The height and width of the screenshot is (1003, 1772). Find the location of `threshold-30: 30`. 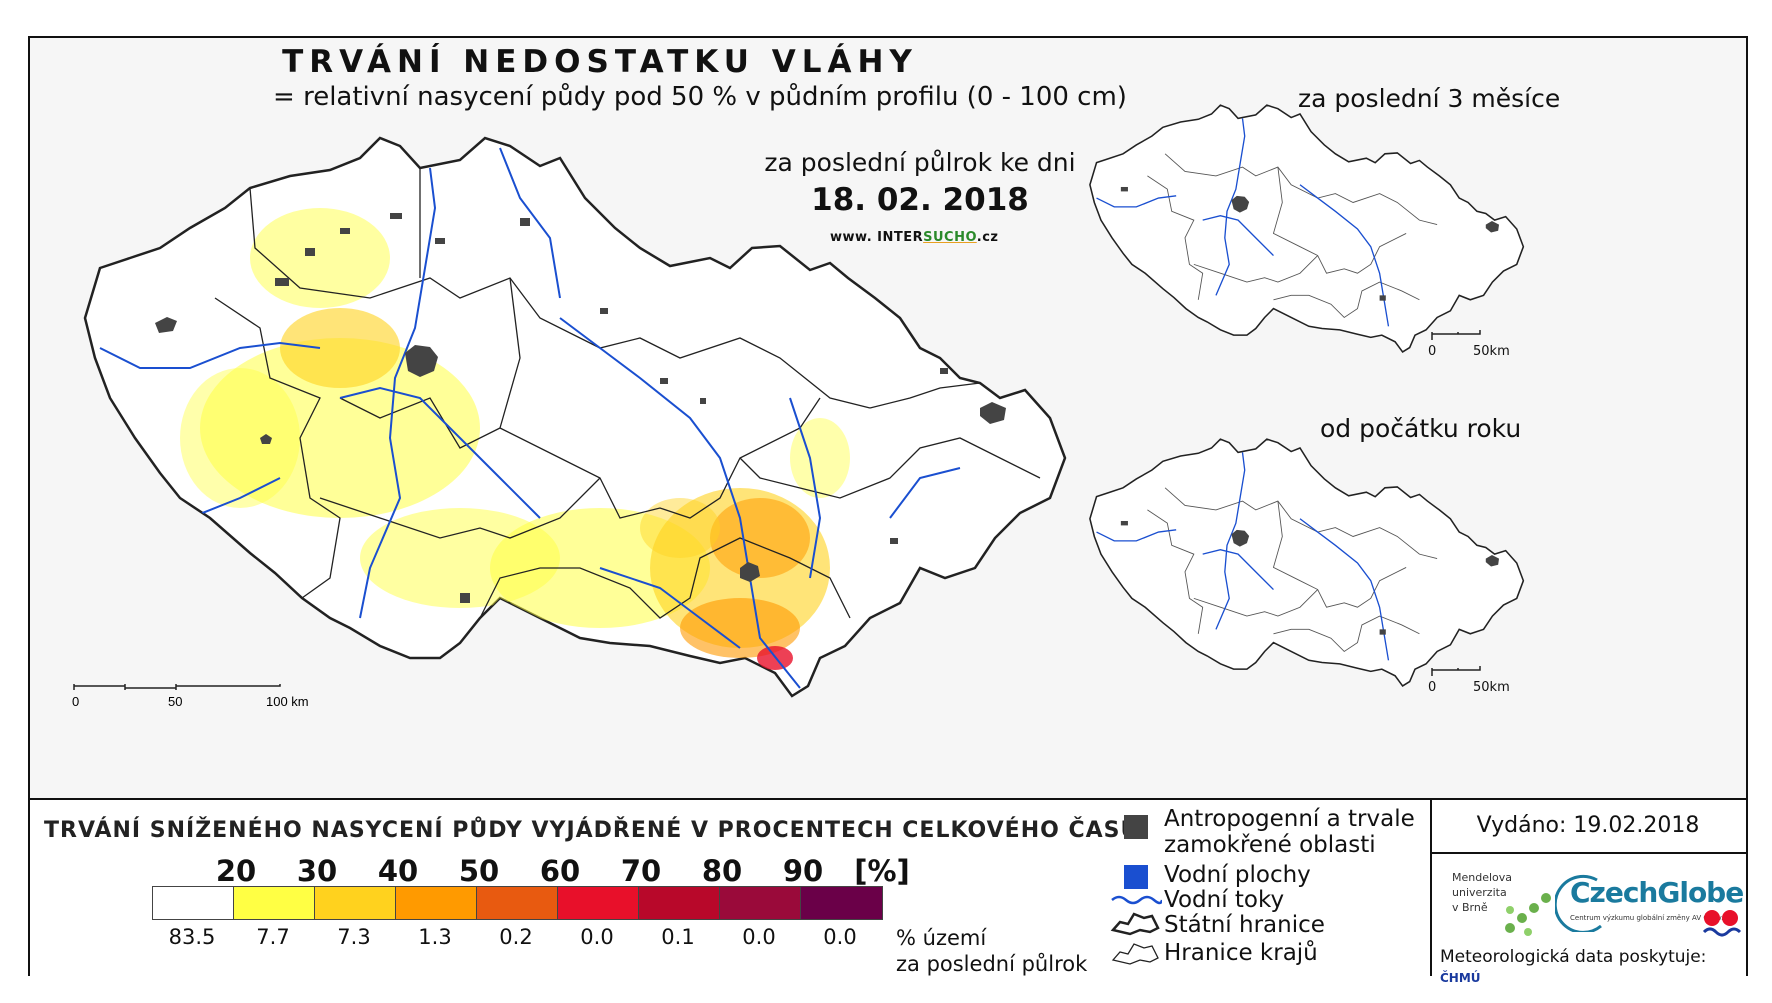

threshold-30: 30 is located at coordinates (317, 871).